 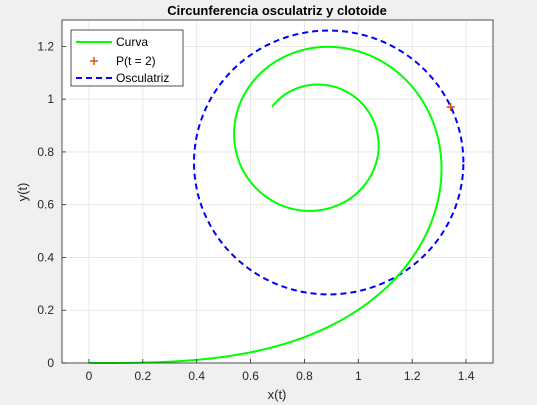 I want to click on legend-label-point: P(t = 2), so click(x=136, y=61).